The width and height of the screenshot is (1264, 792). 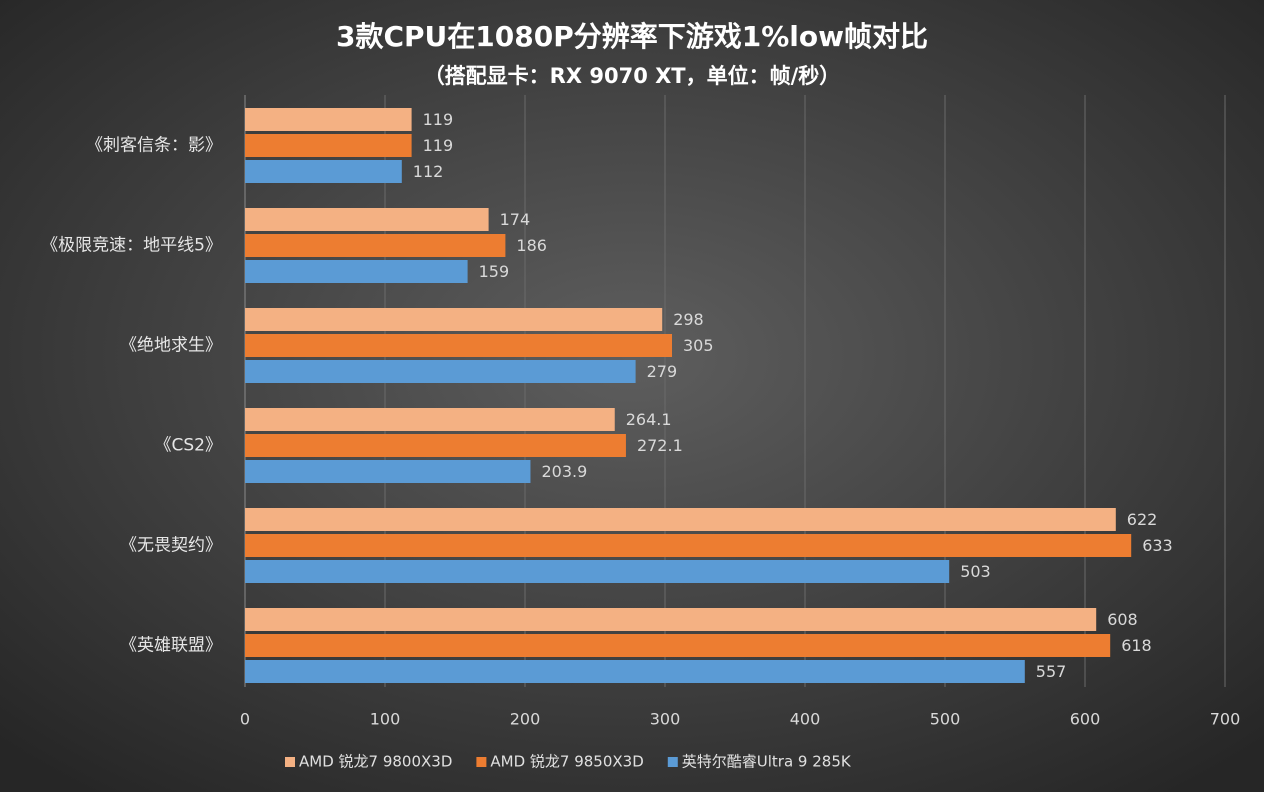 What do you see at coordinates (385, 719) in the screenshot?
I see `x-tick-label: 100` at bounding box center [385, 719].